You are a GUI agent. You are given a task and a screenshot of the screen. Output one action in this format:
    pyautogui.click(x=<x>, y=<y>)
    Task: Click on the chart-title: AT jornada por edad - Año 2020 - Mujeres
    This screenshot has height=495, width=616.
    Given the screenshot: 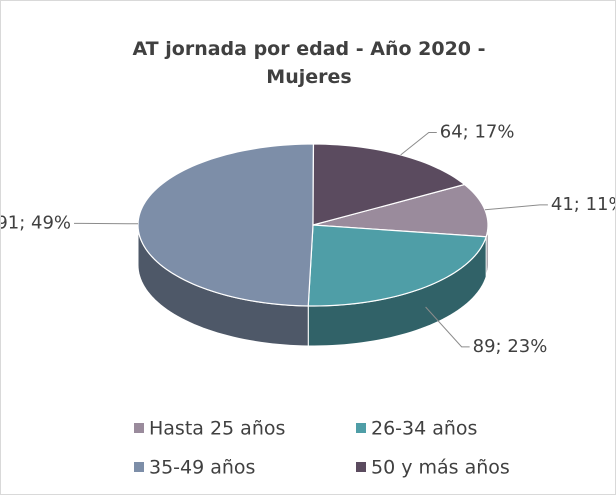 What is the action you would take?
    pyautogui.click(x=309, y=63)
    